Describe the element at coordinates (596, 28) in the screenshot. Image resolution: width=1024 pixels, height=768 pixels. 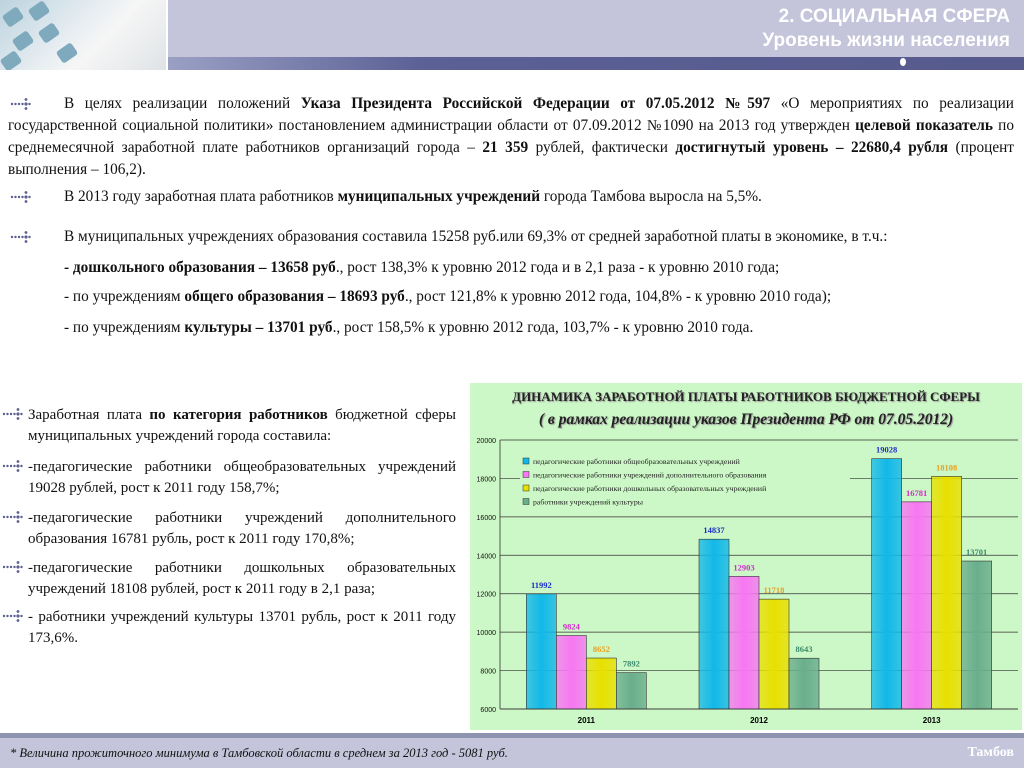
I see `header-band` at that location.